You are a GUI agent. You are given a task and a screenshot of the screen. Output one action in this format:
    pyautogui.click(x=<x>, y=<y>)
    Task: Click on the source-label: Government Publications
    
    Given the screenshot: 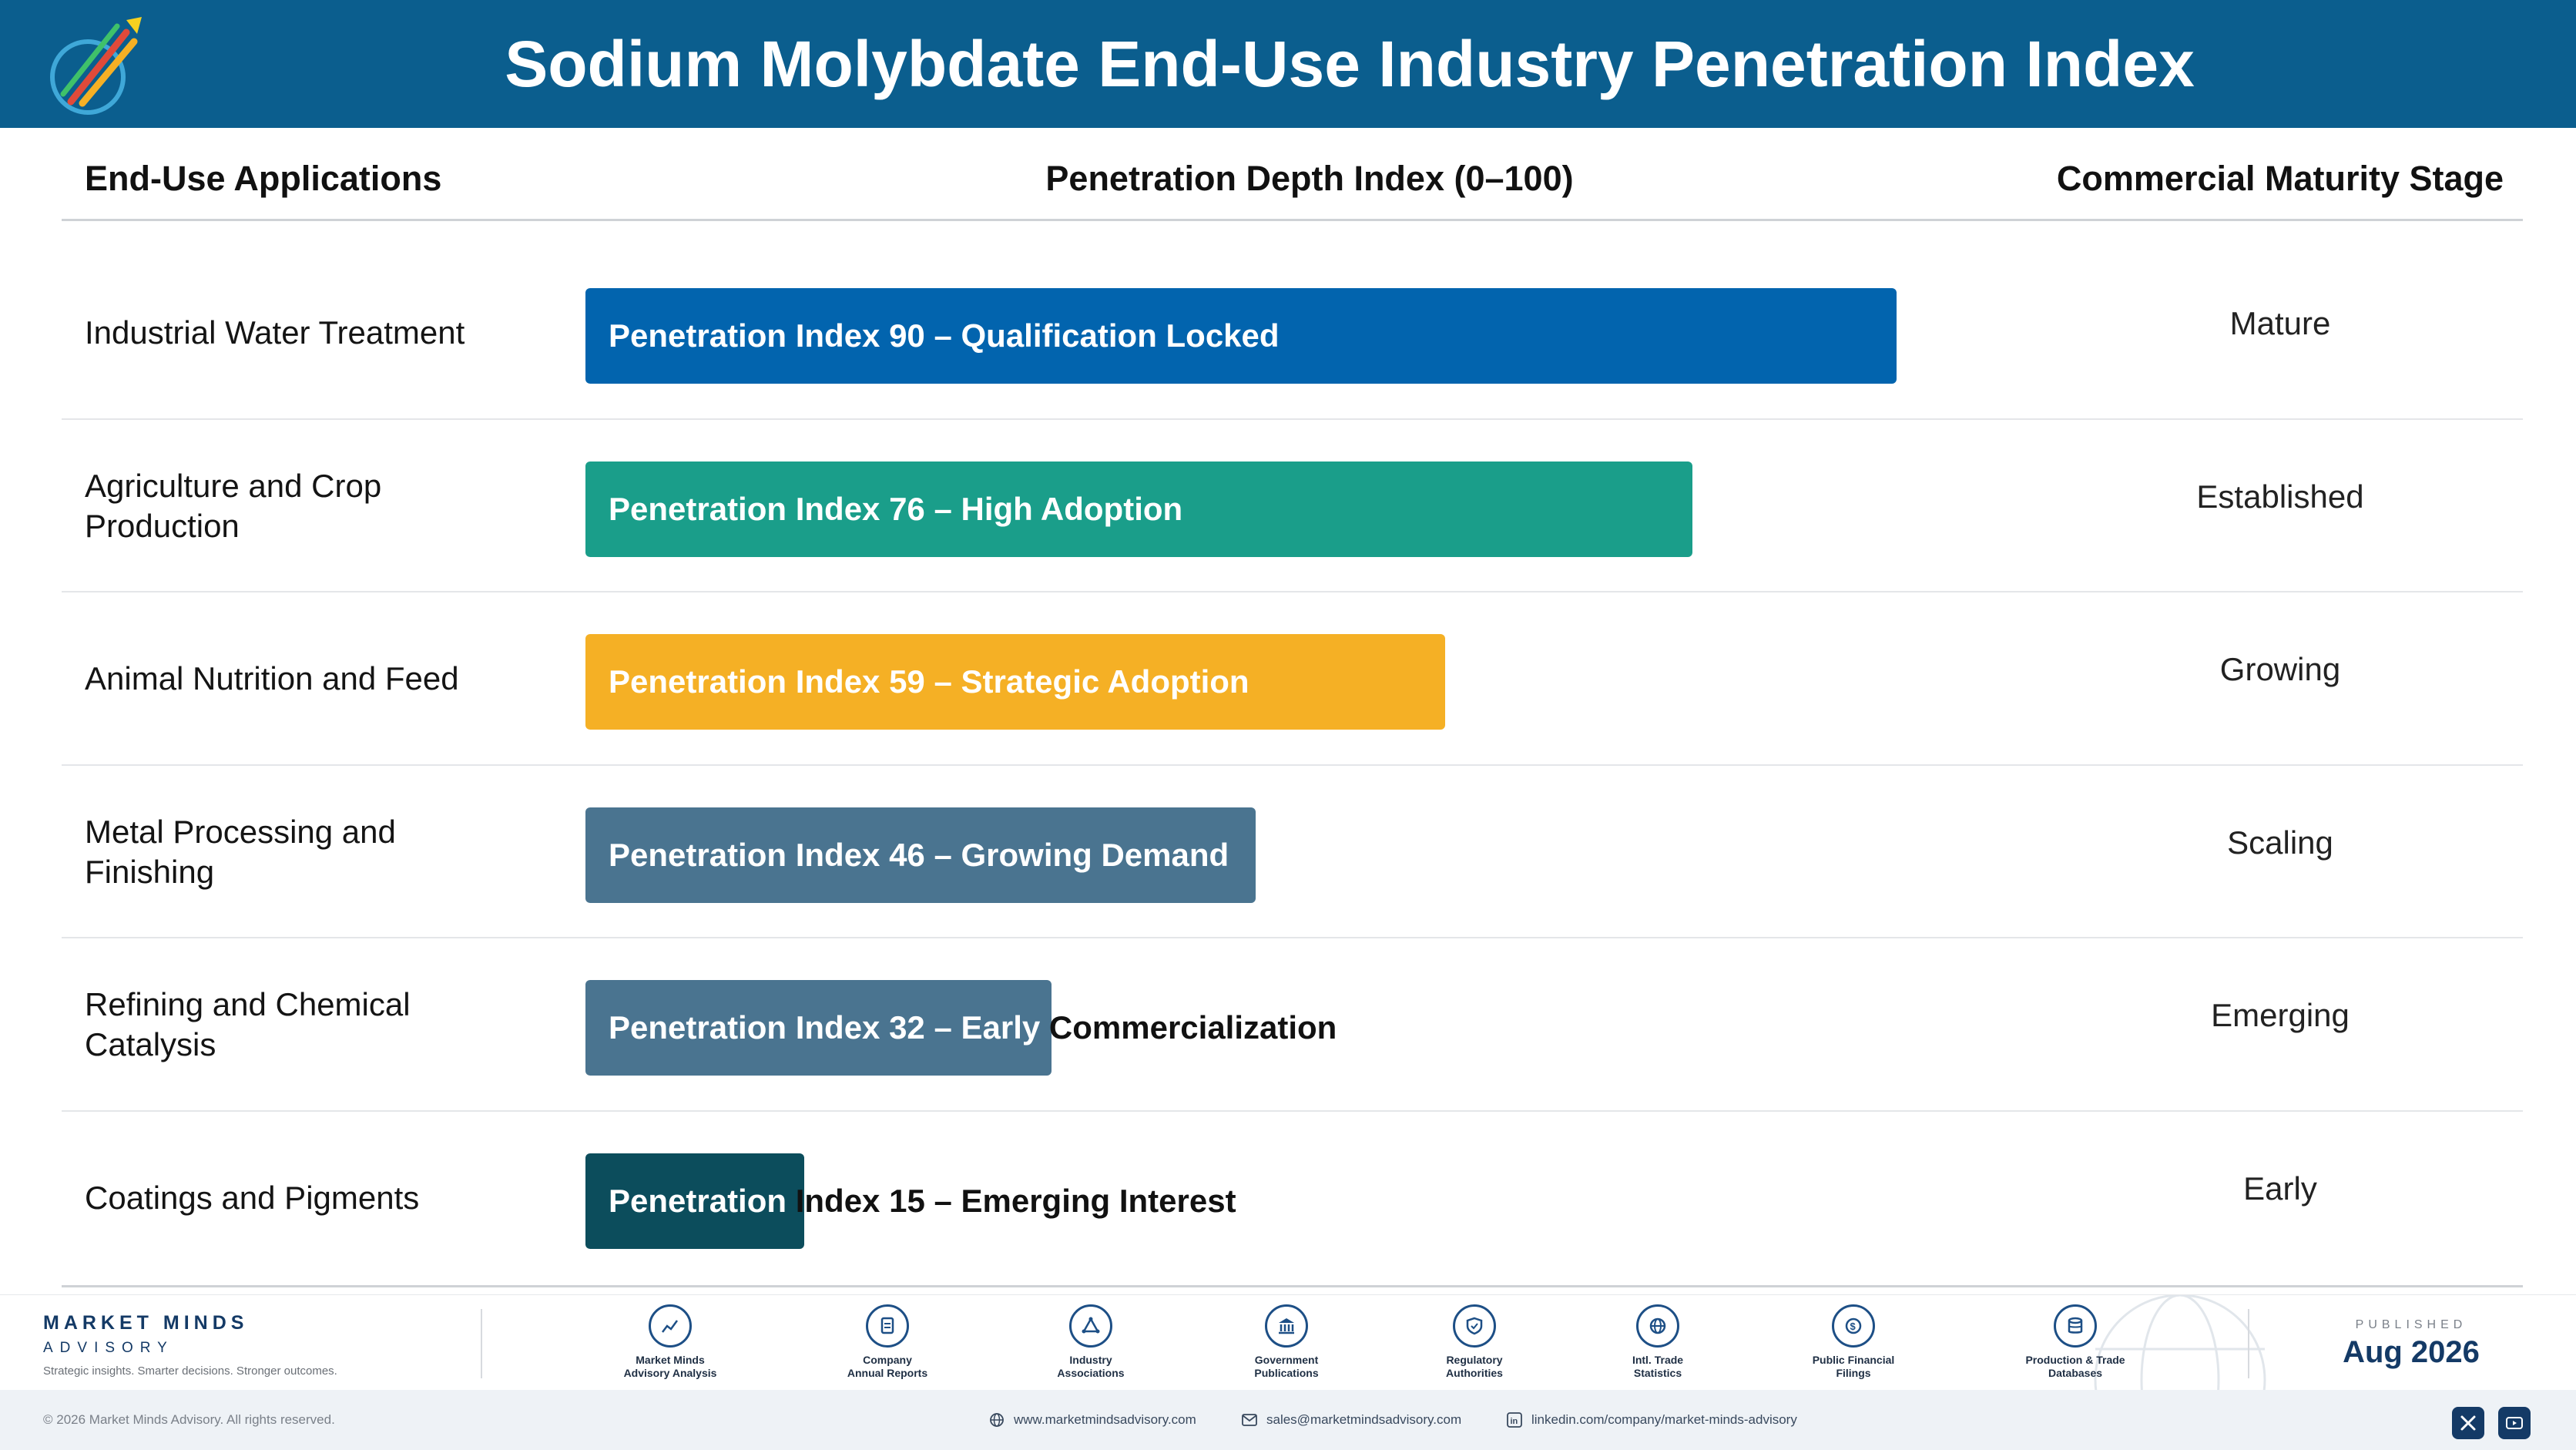 What is the action you would take?
    pyautogui.click(x=1286, y=1367)
    